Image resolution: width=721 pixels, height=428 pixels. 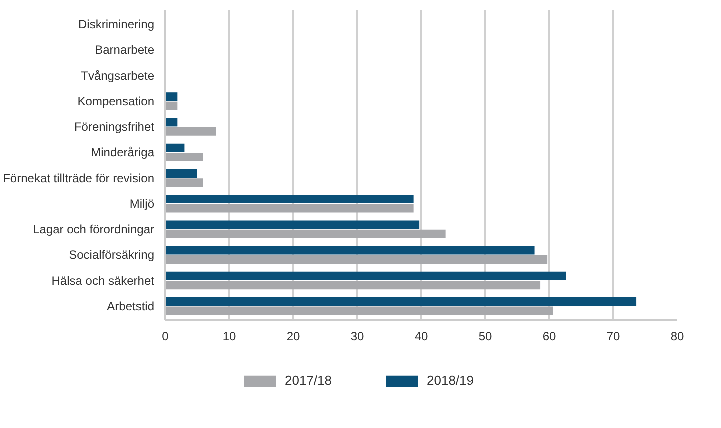 What do you see at coordinates (123, 153) in the screenshot?
I see `y-tick-label: Minderåriga` at bounding box center [123, 153].